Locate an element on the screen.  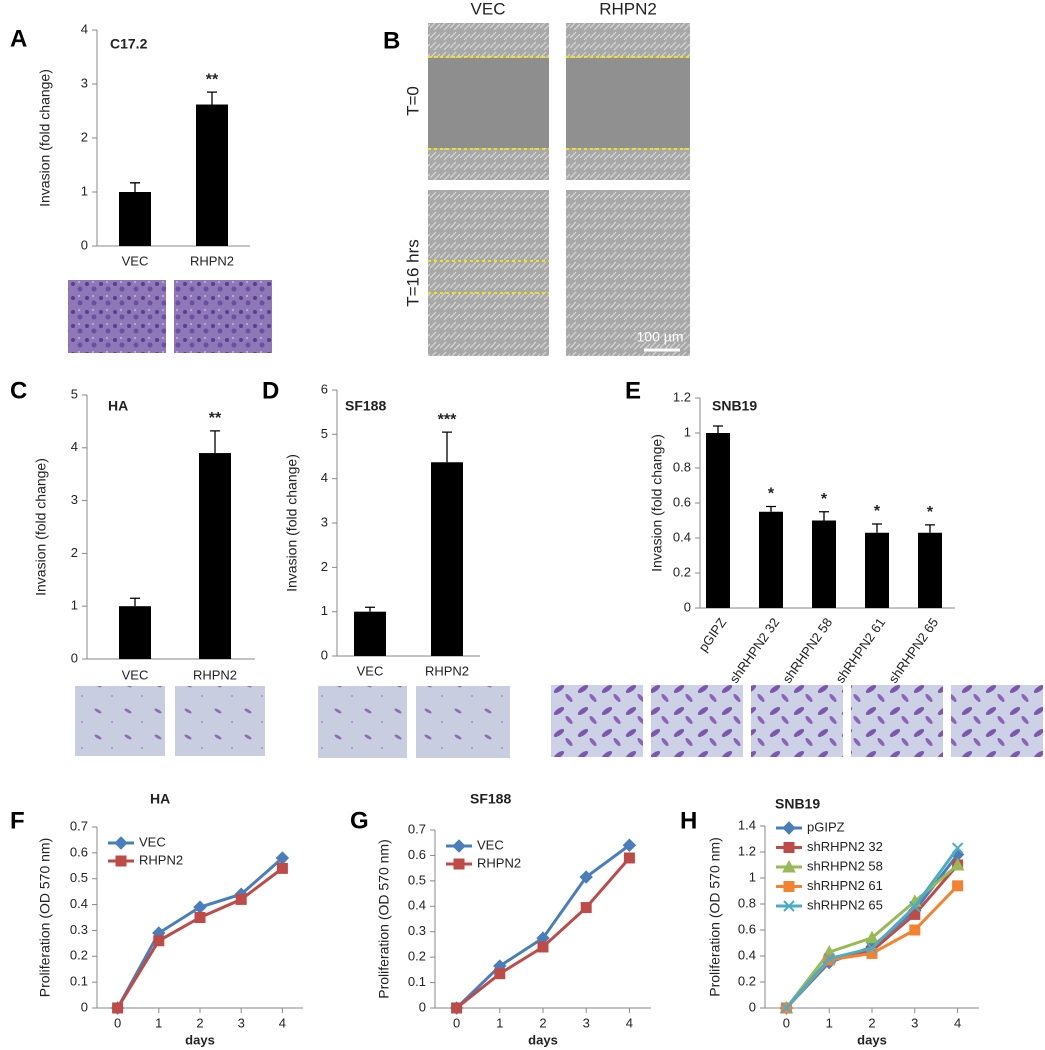
x-tick-label: shRHPN2 32 is located at coordinates (754, 650).